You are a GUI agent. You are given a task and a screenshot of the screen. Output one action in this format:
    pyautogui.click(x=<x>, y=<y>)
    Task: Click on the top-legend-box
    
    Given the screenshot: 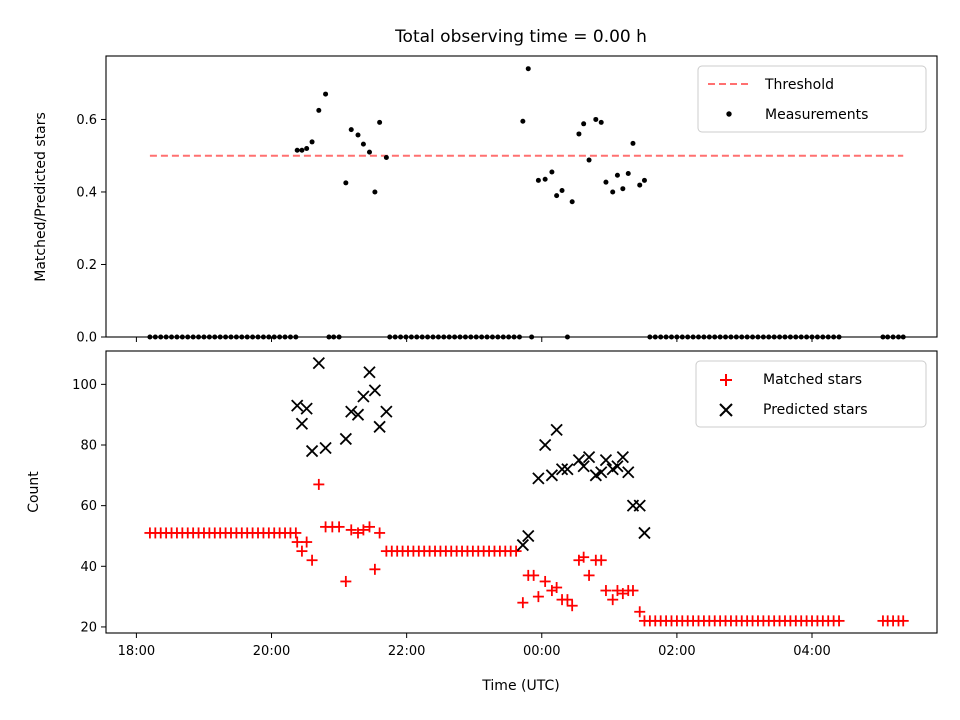 What is the action you would take?
    pyautogui.click(x=812, y=99)
    